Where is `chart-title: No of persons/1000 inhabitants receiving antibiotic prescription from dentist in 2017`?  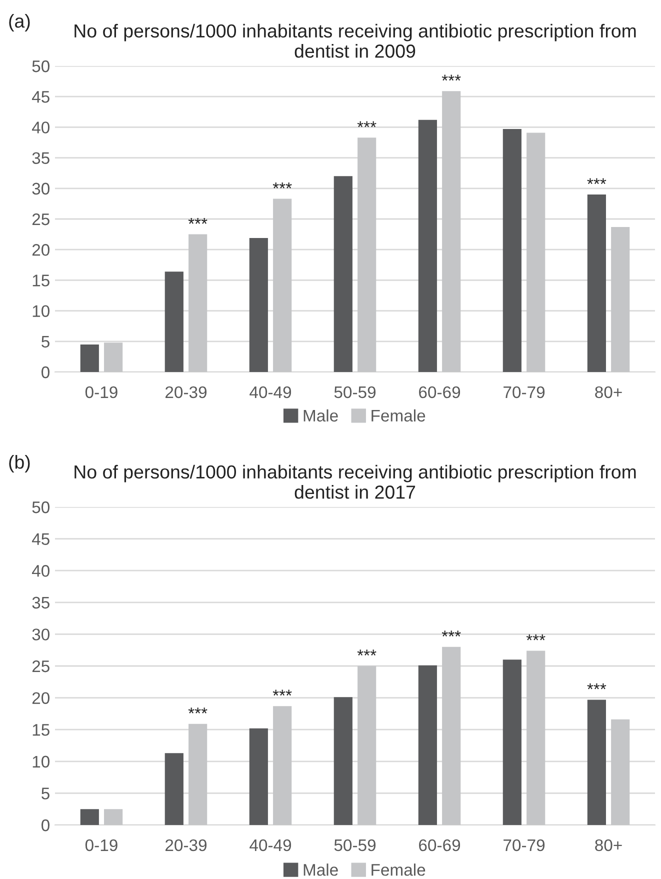 chart-title: No of persons/1000 inhabitants receiving antibiotic prescription from dentist in 2017 is located at coordinates (355, 481).